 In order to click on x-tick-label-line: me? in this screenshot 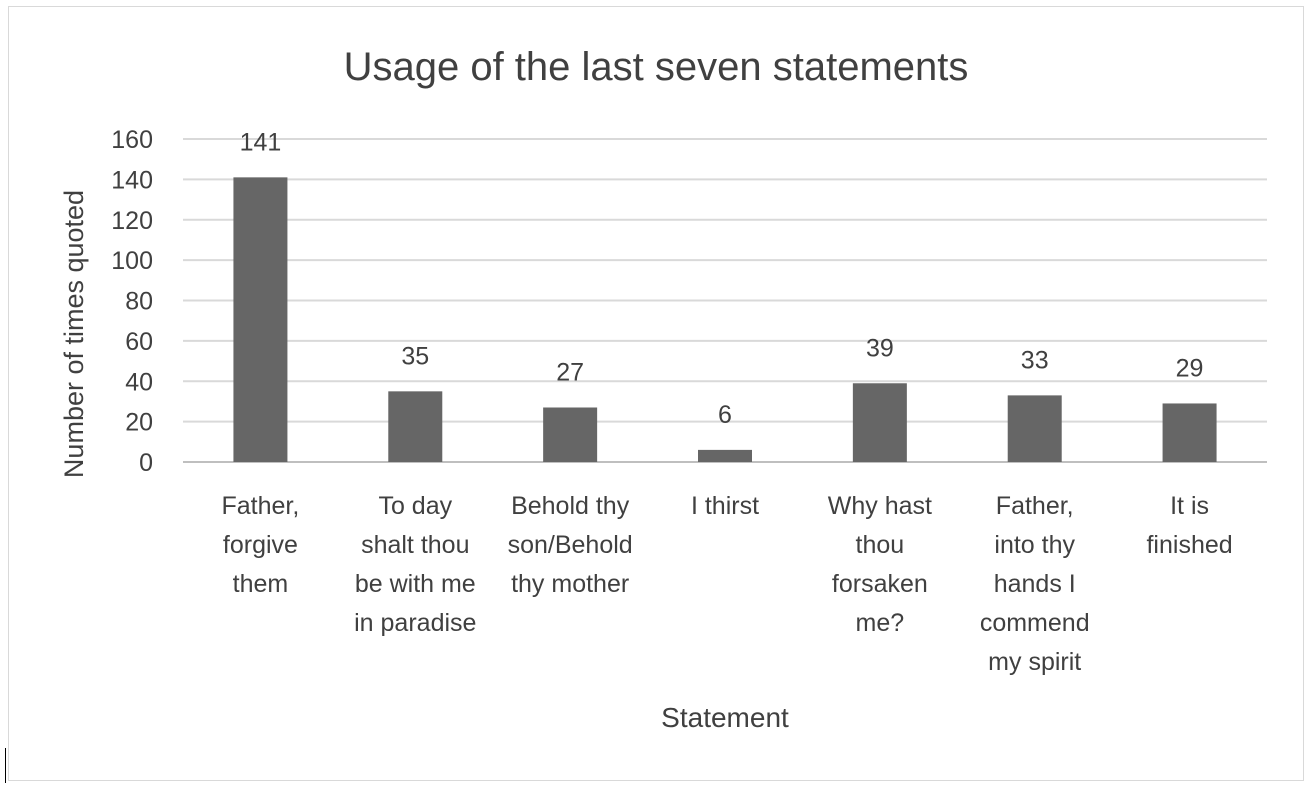, I will do `click(880, 623)`.